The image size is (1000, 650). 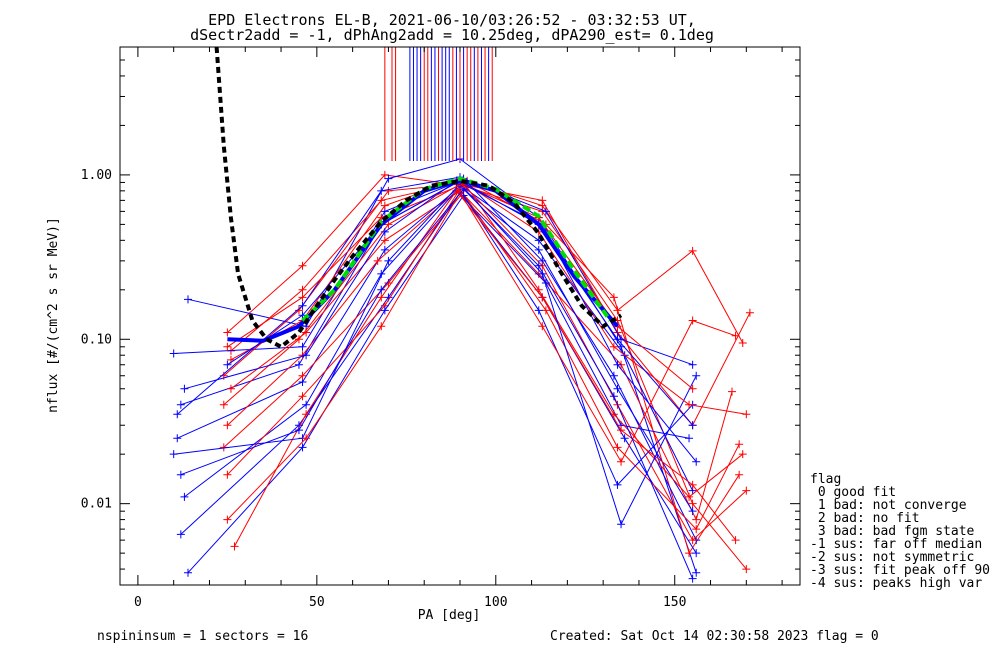 What do you see at coordinates (96, 504) in the screenshot?
I see `y-tick-label: 0.01` at bounding box center [96, 504].